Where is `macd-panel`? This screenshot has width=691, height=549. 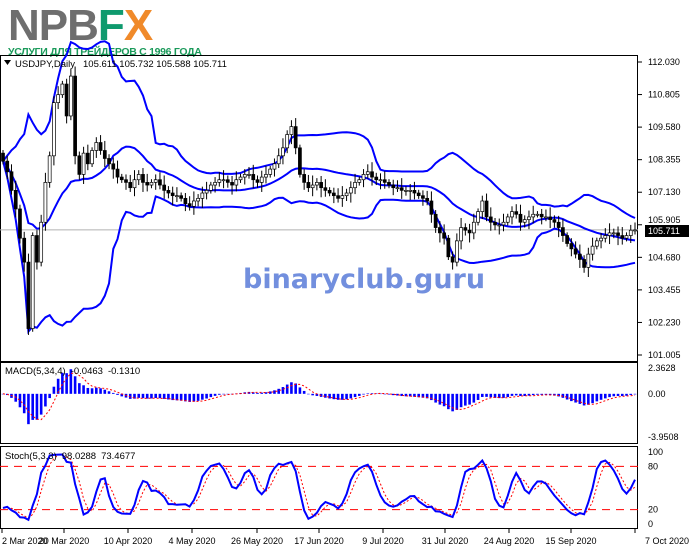
macd-panel is located at coordinates (319, 403).